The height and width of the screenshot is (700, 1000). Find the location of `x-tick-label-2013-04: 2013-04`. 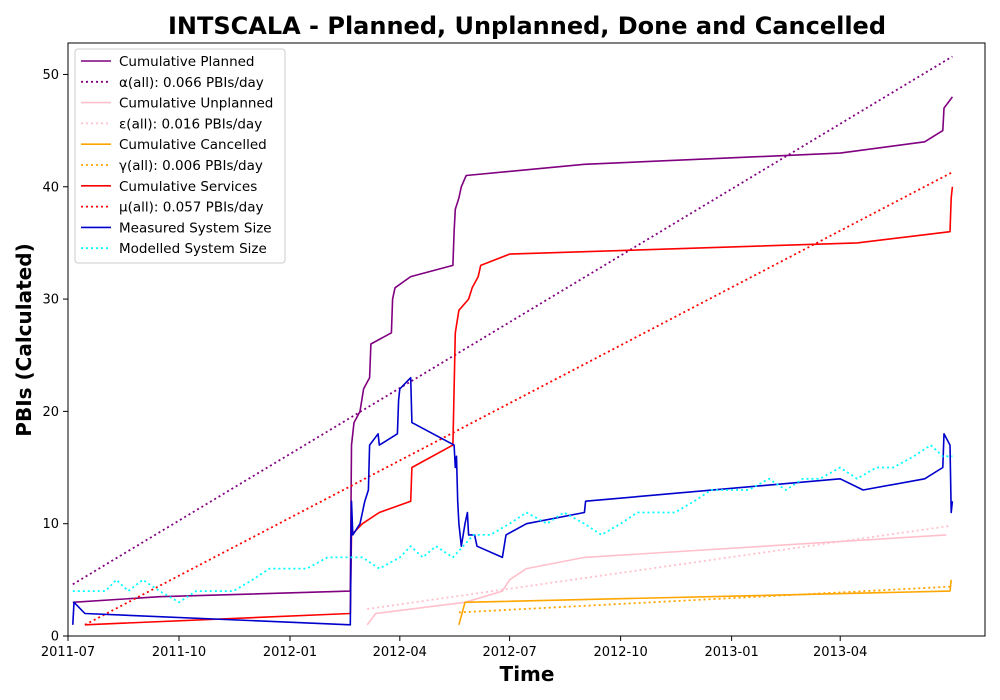

x-tick-label-2013-04: 2013-04 is located at coordinates (840, 652).